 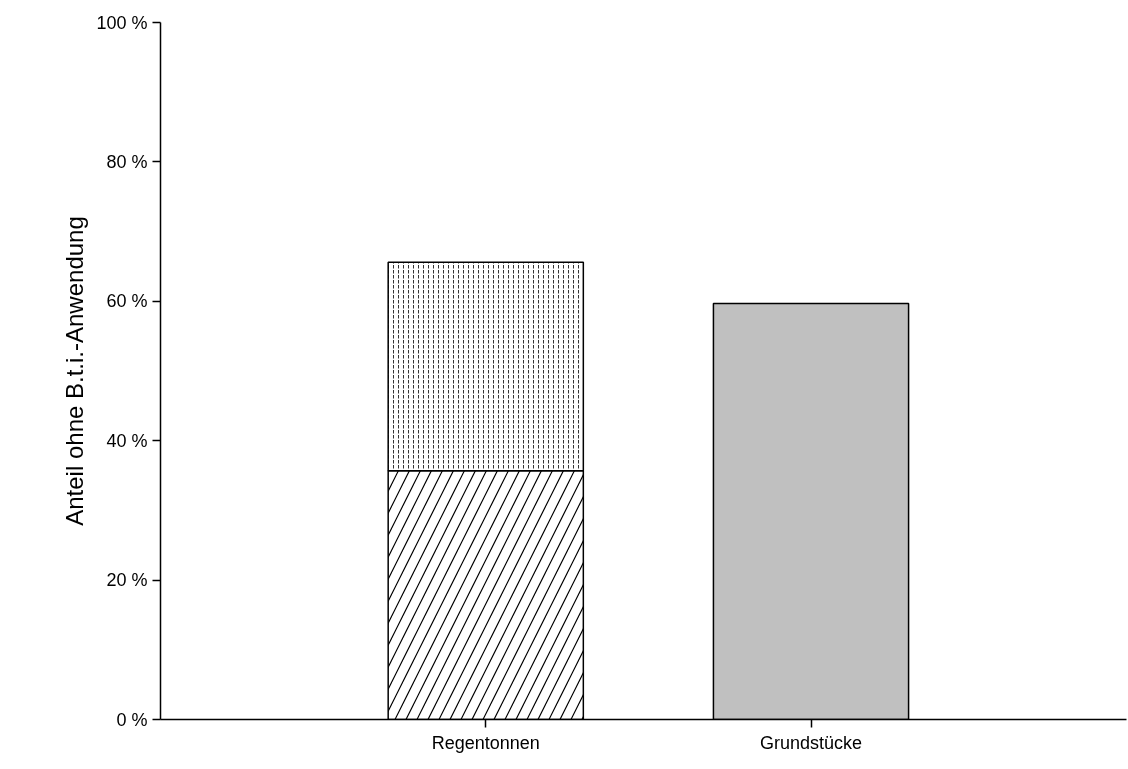 I want to click on y-tick-label: 80 %, so click(x=127, y=161).